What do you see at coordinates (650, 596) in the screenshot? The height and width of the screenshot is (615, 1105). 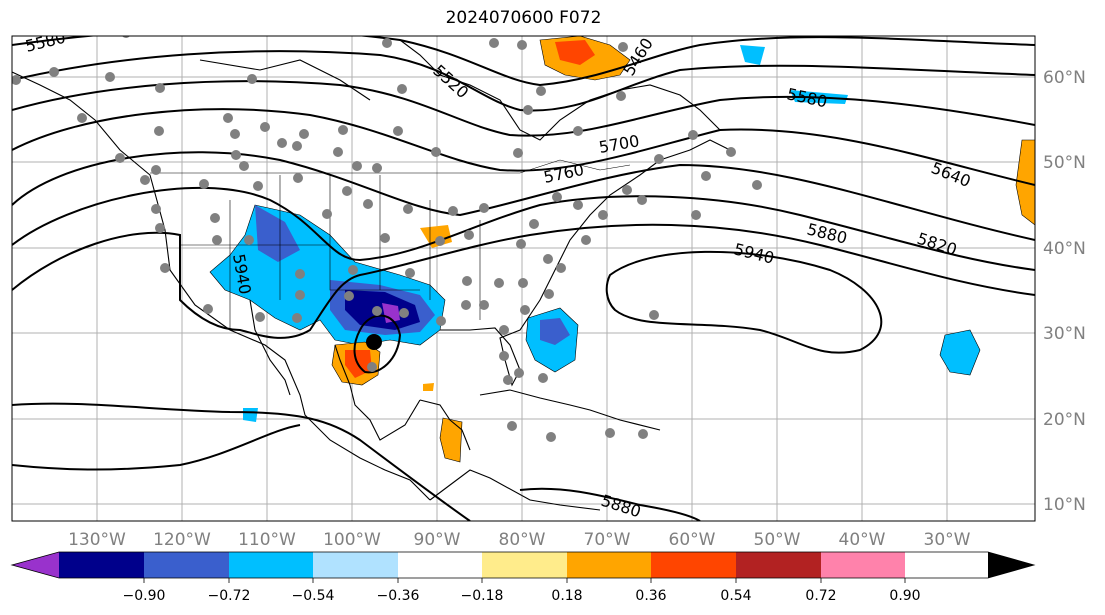 I see `colorbar-tick-label: 0.36` at bounding box center [650, 596].